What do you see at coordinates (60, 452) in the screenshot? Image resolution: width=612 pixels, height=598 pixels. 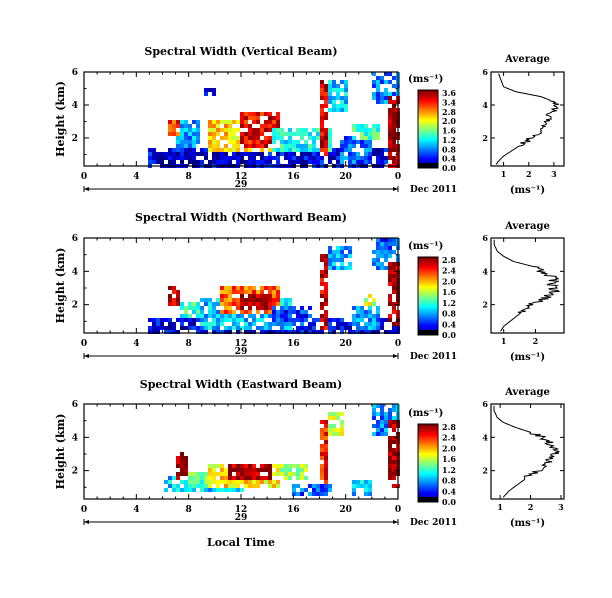 I see `y-axis-label: Height (km)` at bounding box center [60, 452].